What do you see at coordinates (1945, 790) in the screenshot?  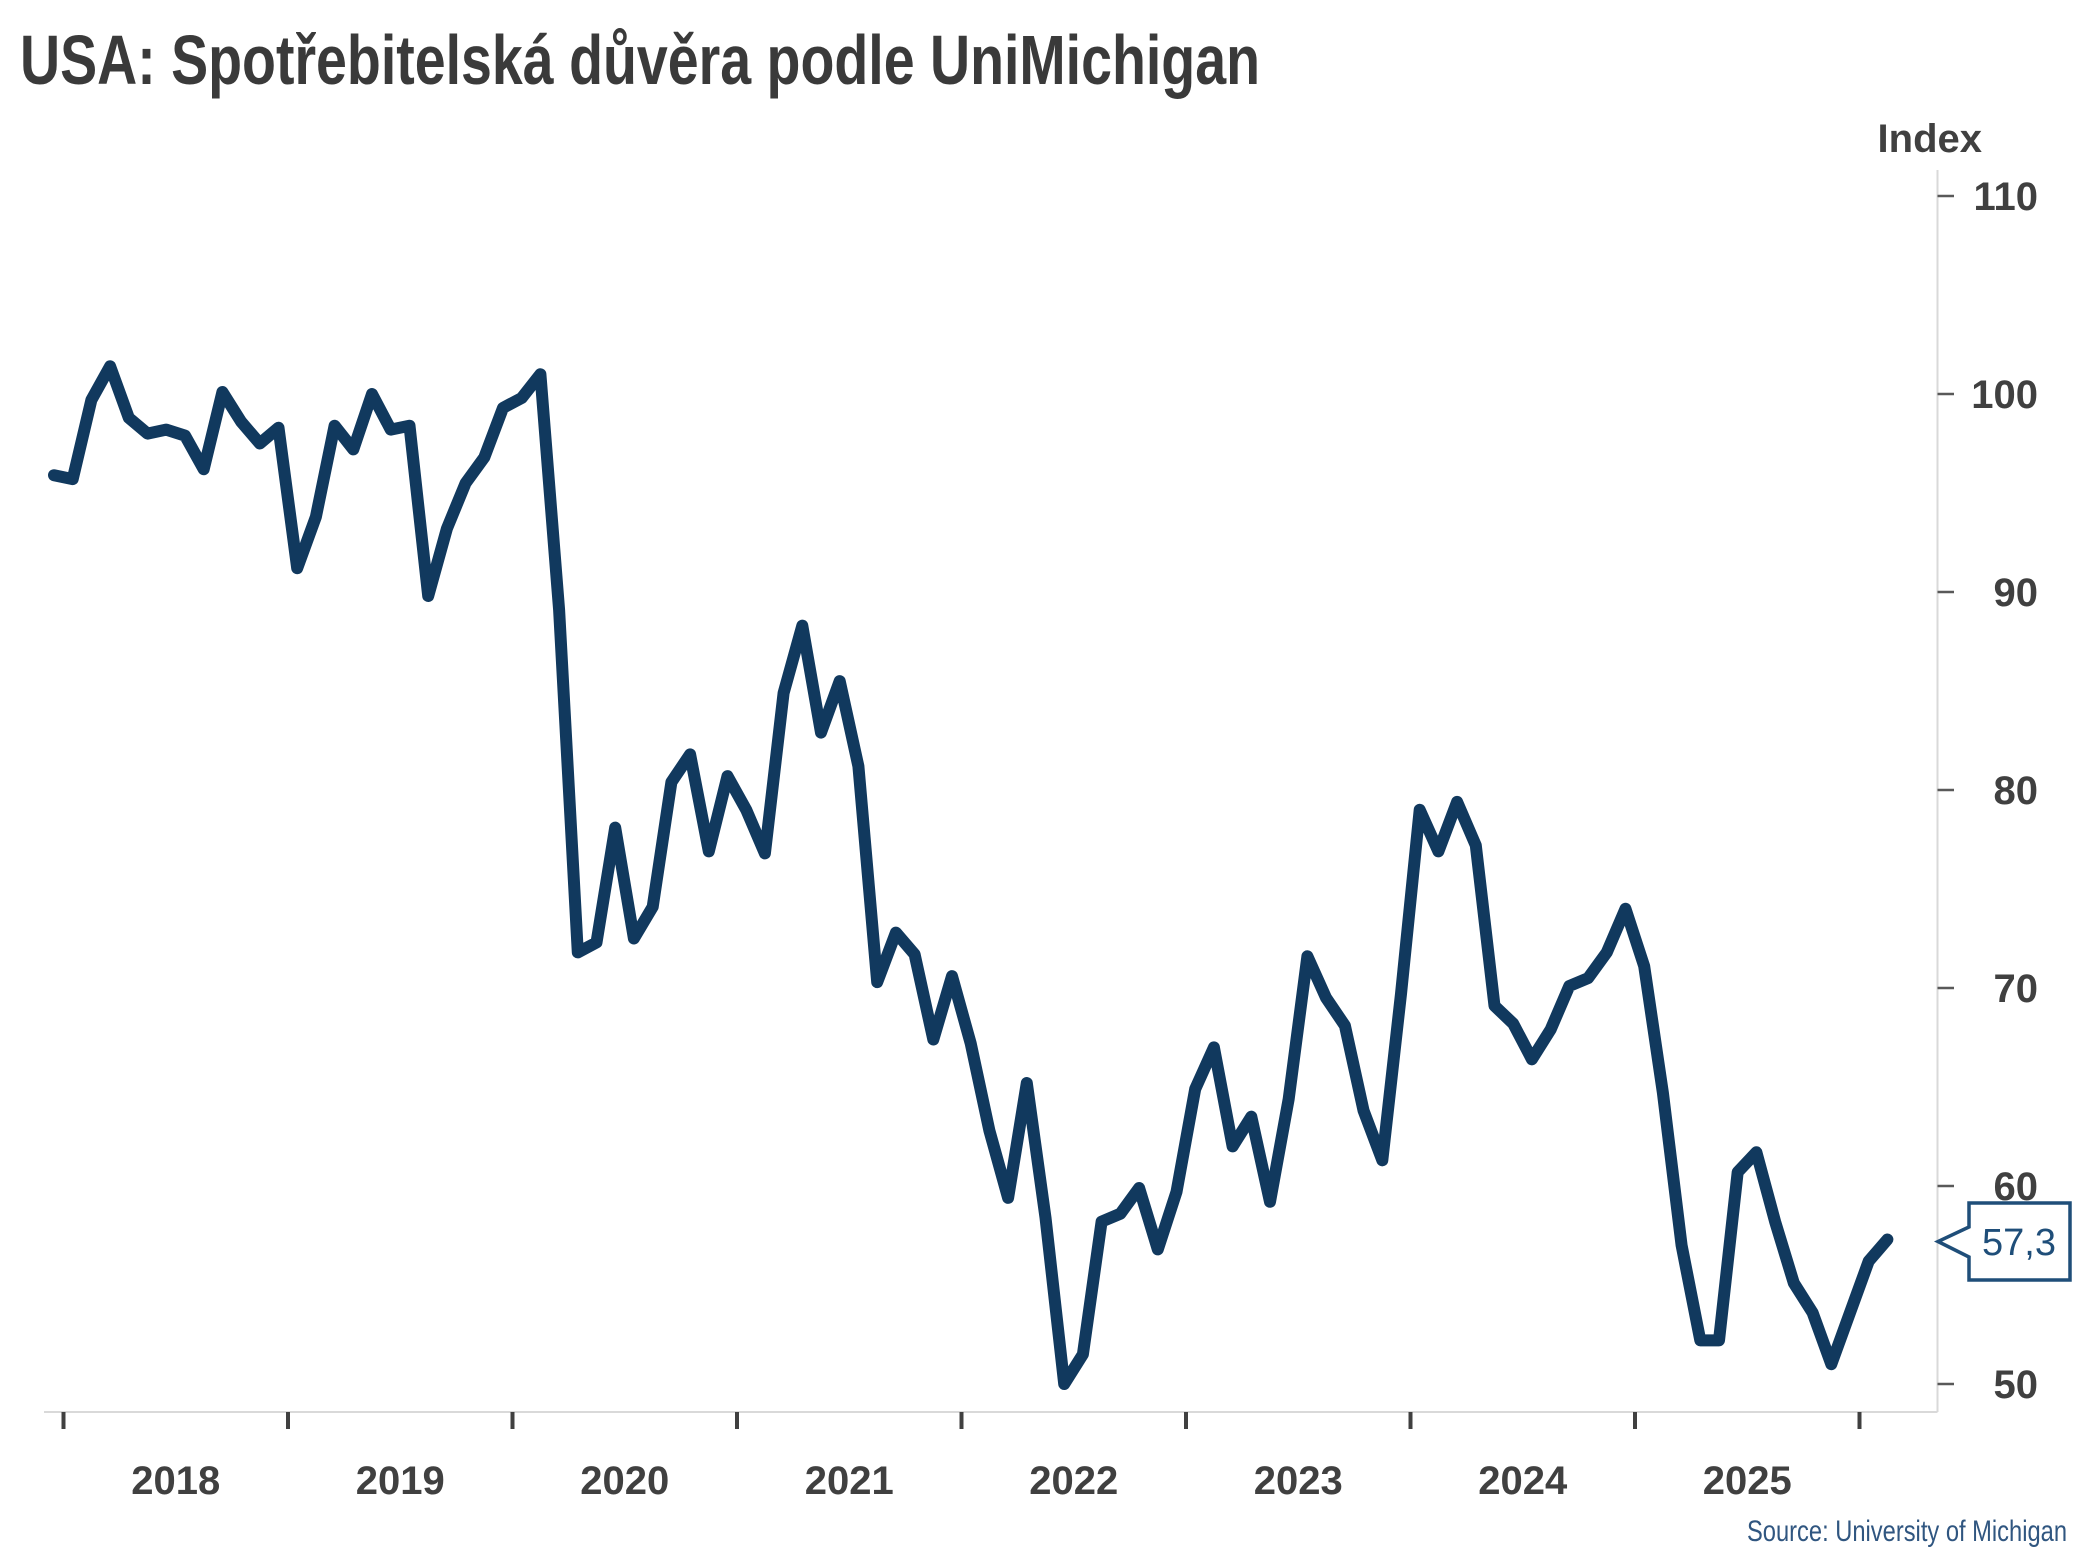 I see `y-axis-ticks` at bounding box center [1945, 790].